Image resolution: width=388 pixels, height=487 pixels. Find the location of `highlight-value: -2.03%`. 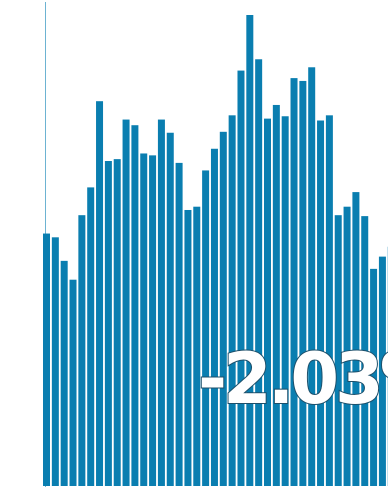

highlight-value: -2.03% is located at coordinates (293, 379).